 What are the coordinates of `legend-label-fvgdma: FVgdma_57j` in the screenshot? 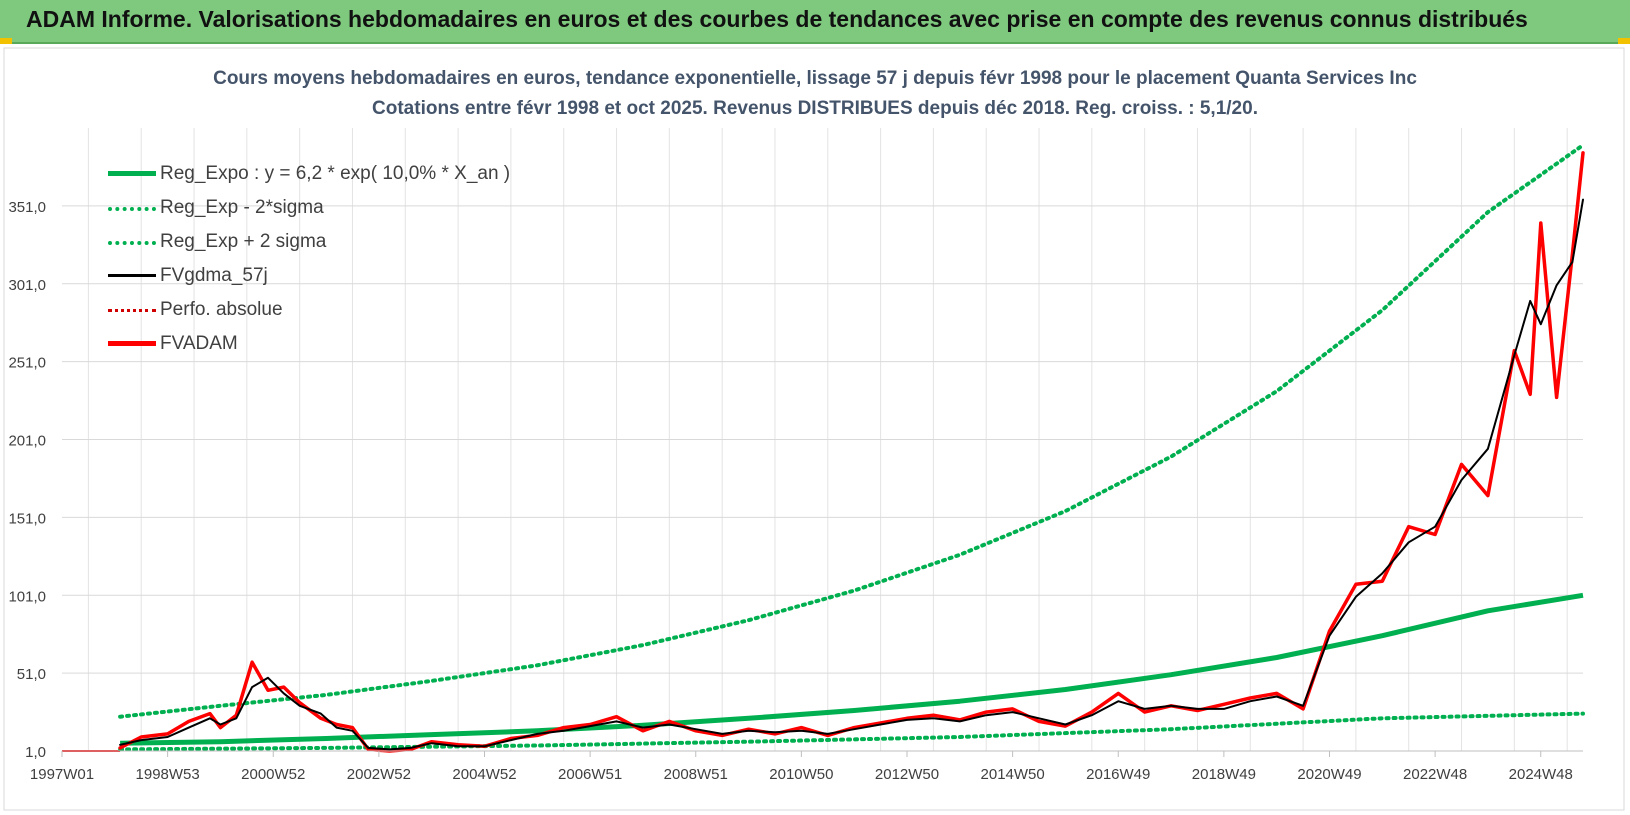 It's located at (214, 275).